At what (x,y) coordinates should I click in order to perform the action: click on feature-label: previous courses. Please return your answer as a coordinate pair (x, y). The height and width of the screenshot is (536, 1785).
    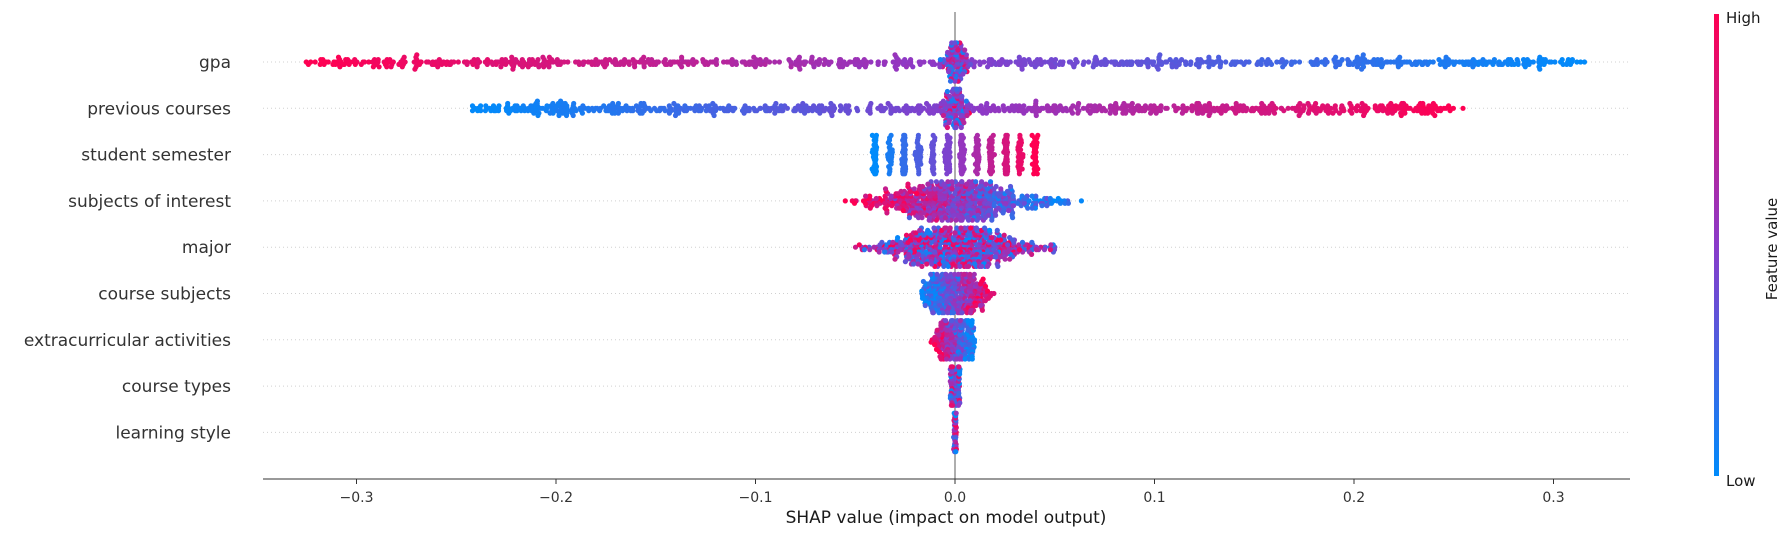
    Looking at the image, I should click on (159, 109).